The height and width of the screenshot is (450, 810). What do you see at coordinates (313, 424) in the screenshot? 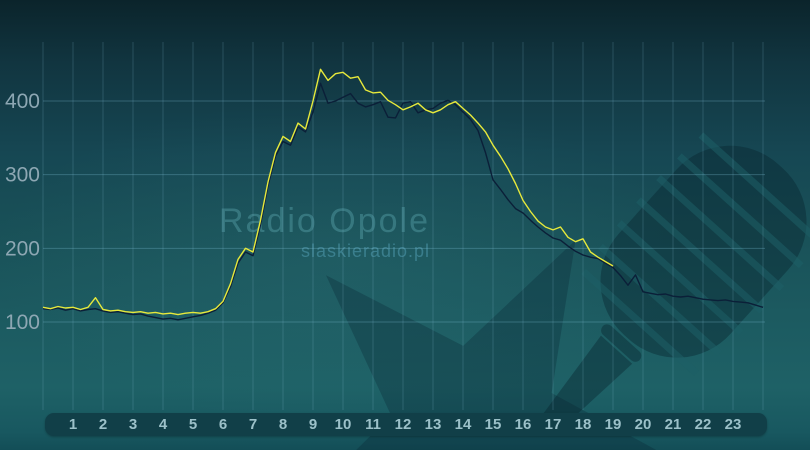
I see `x-axis-label: 9` at bounding box center [313, 424].